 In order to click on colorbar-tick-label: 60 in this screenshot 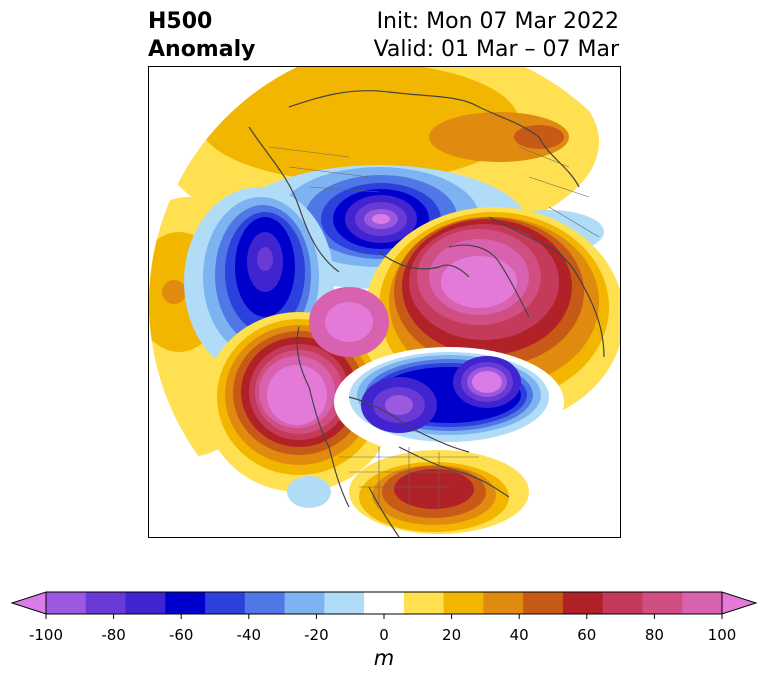, I will do `click(587, 635)`.